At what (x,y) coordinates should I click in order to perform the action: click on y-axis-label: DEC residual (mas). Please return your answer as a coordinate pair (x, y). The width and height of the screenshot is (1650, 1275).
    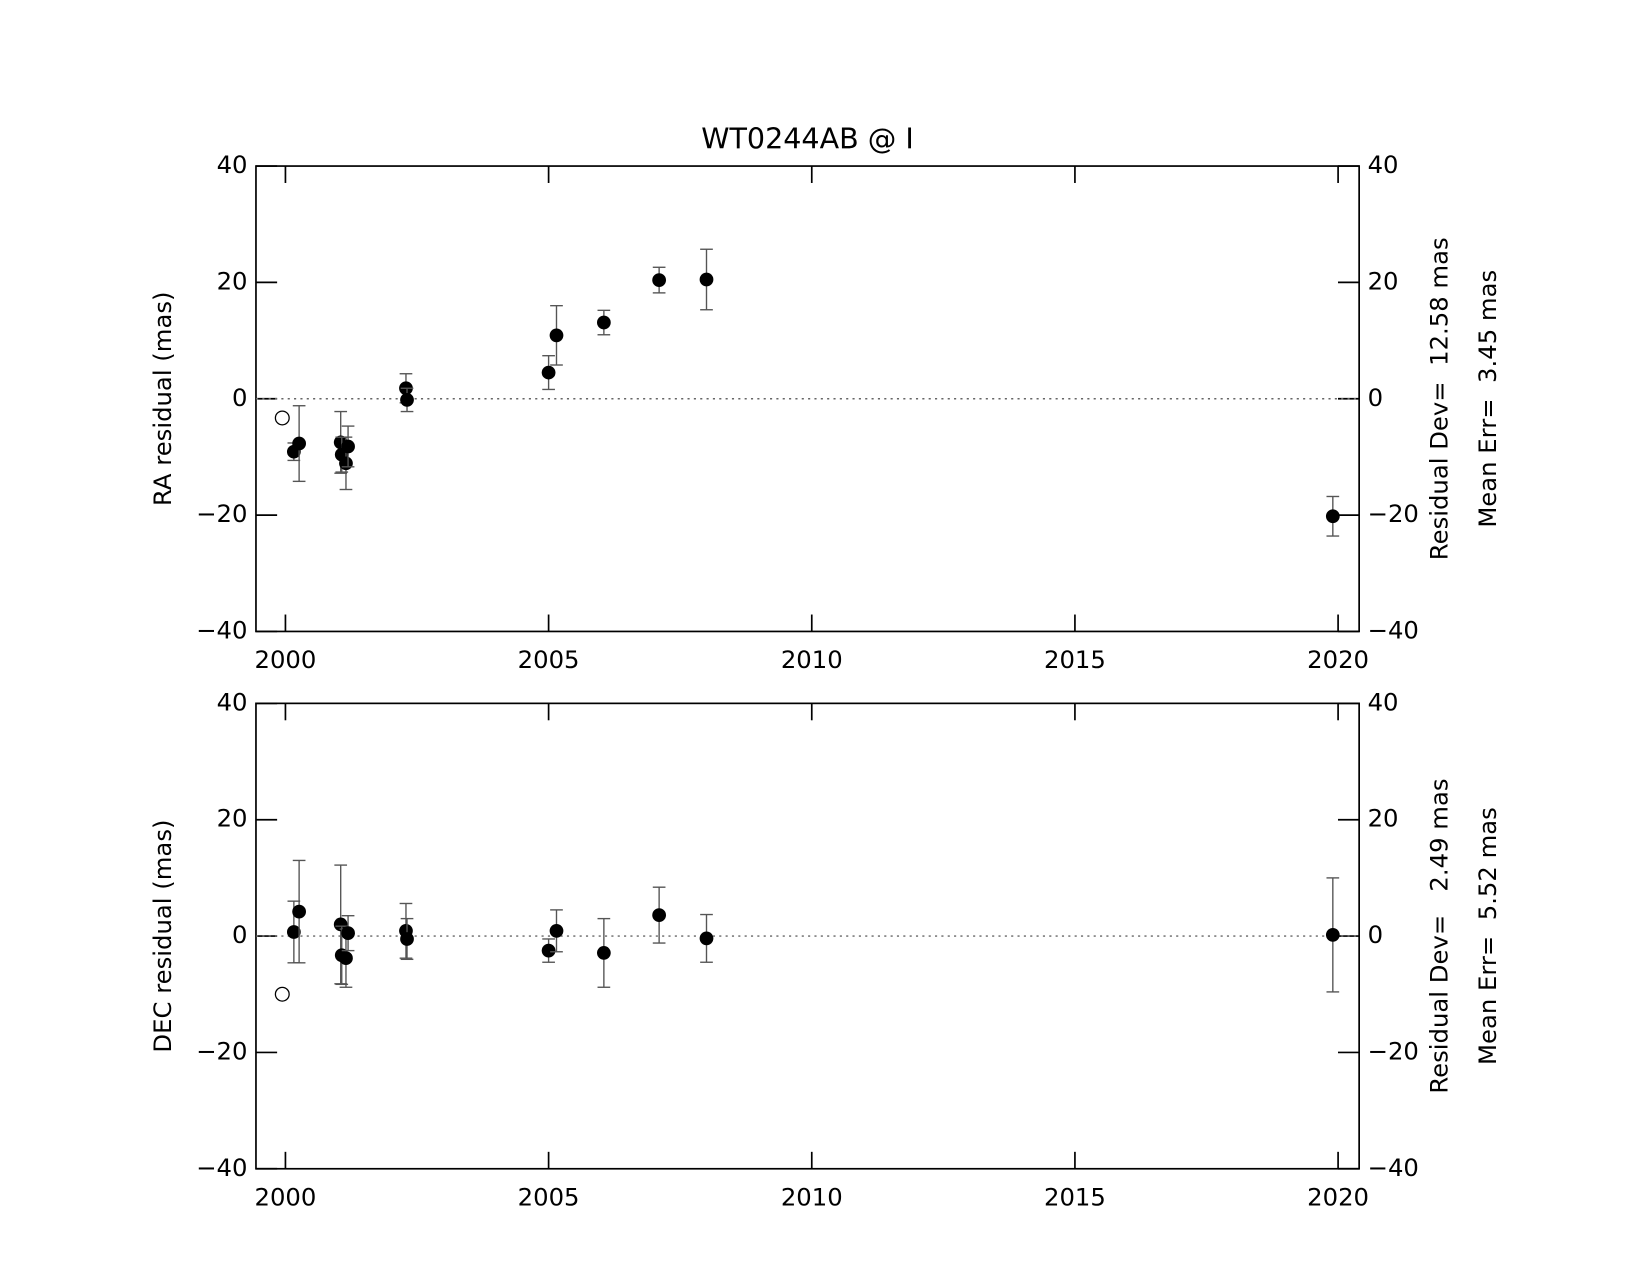
    Looking at the image, I should click on (162, 936).